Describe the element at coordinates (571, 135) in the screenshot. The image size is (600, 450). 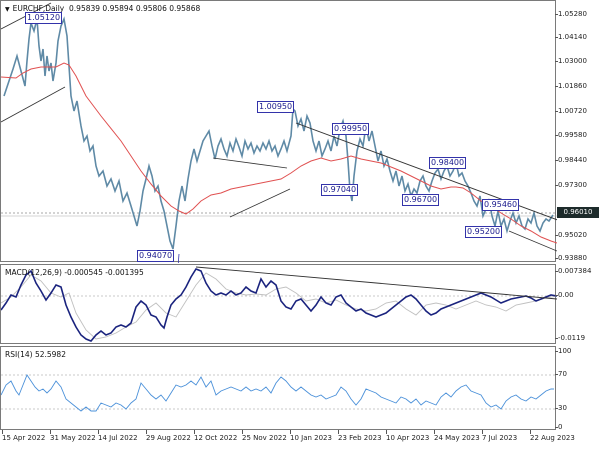
I see `y-tick: 0.99580` at that location.